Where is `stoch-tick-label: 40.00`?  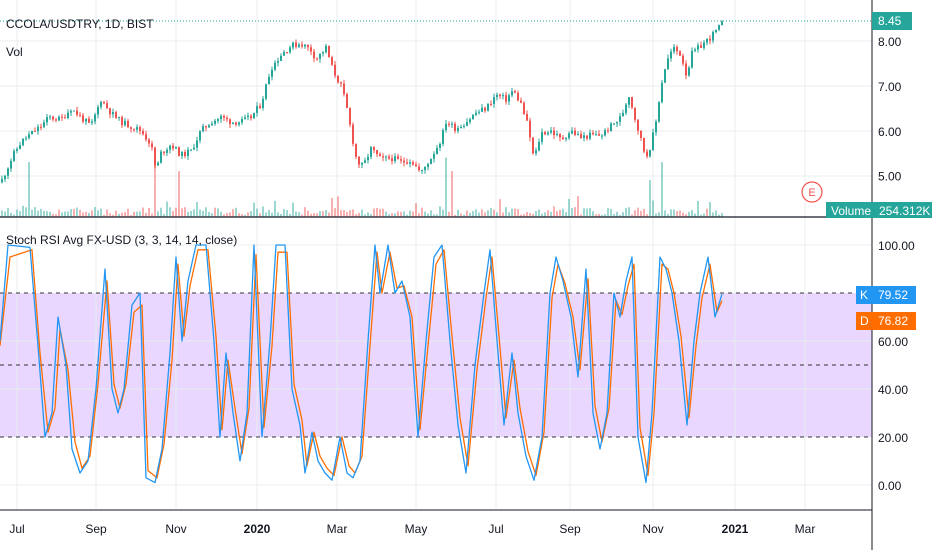 stoch-tick-label: 40.00 is located at coordinates (893, 390).